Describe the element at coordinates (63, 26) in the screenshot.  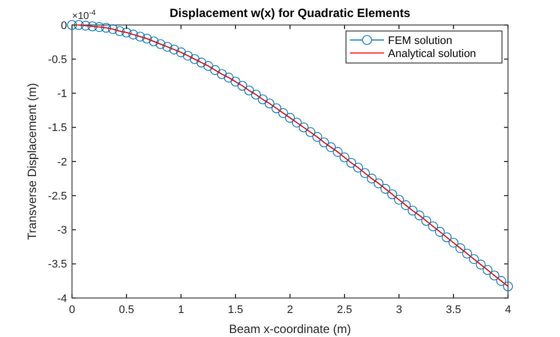
I see `y-tick-label: 0` at that location.